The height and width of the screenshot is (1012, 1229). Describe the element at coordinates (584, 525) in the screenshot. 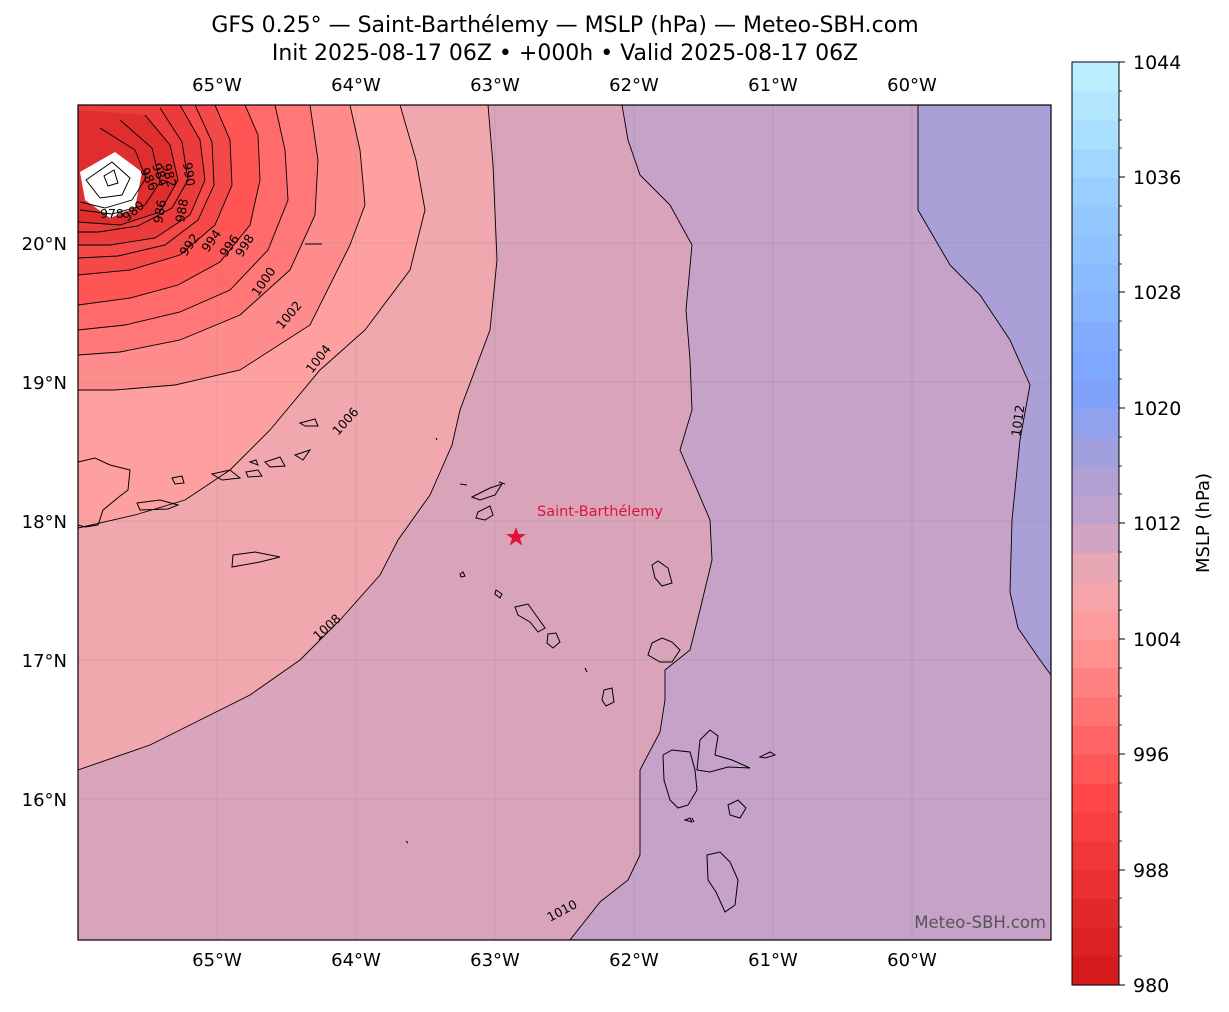

I see `saint-barthelemy-marker: Saint-Barthélemy` at that location.